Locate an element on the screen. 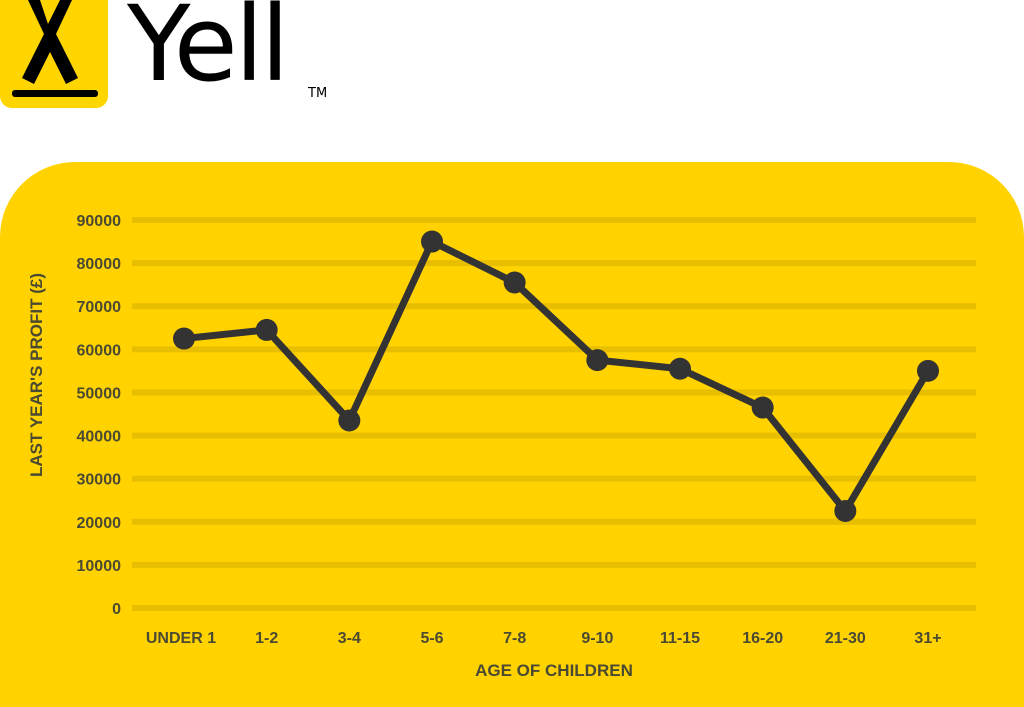  x-tick-label: 1-2 is located at coordinates (266, 638).